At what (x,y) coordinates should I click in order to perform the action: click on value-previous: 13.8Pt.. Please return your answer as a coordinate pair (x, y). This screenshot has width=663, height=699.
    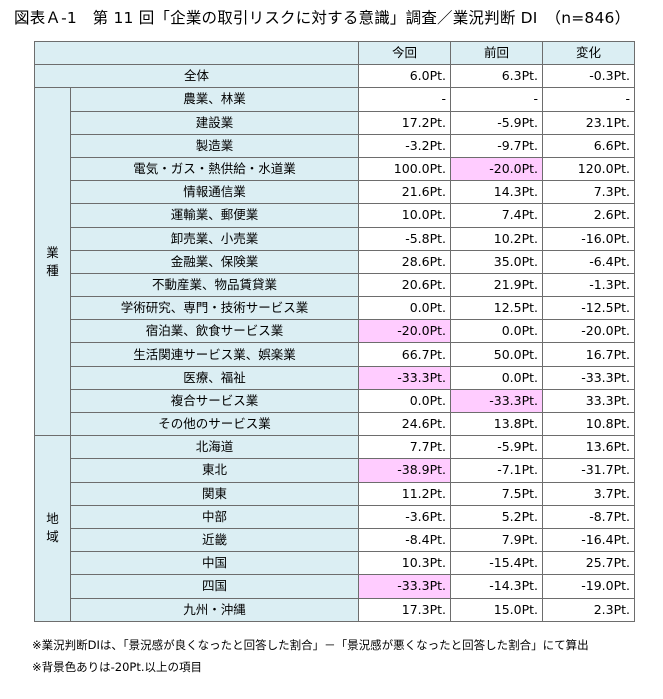
    Looking at the image, I should click on (496, 424).